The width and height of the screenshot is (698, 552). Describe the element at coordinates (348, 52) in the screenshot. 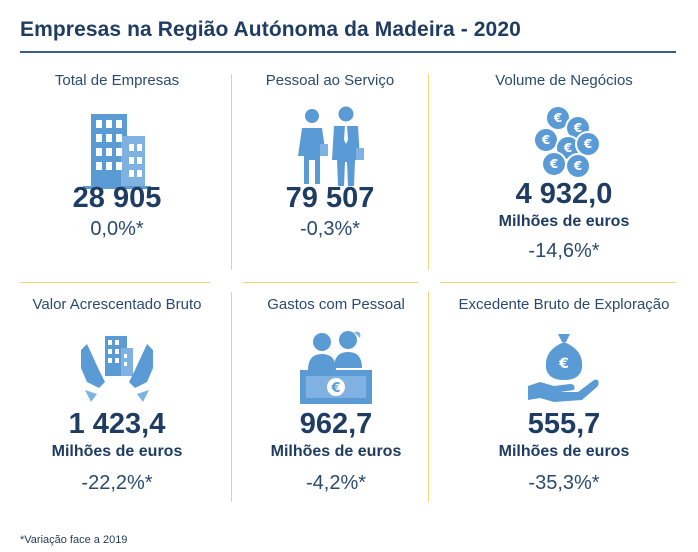

I see `title-underline` at that location.